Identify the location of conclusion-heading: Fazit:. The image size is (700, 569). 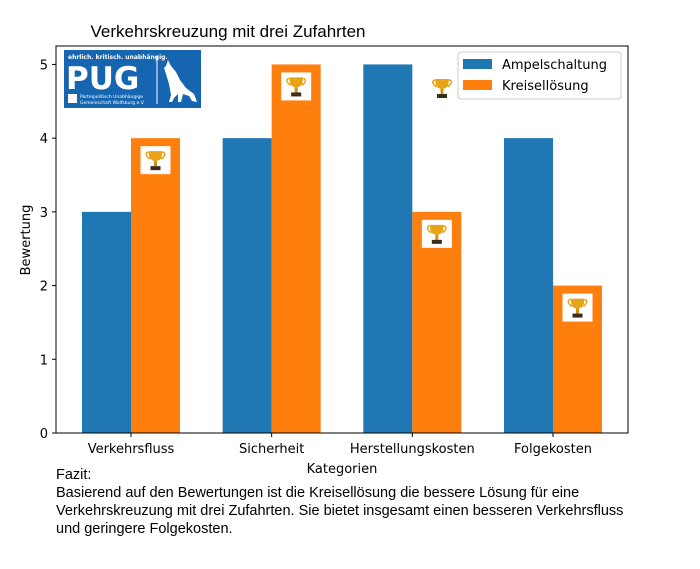
(74, 475).